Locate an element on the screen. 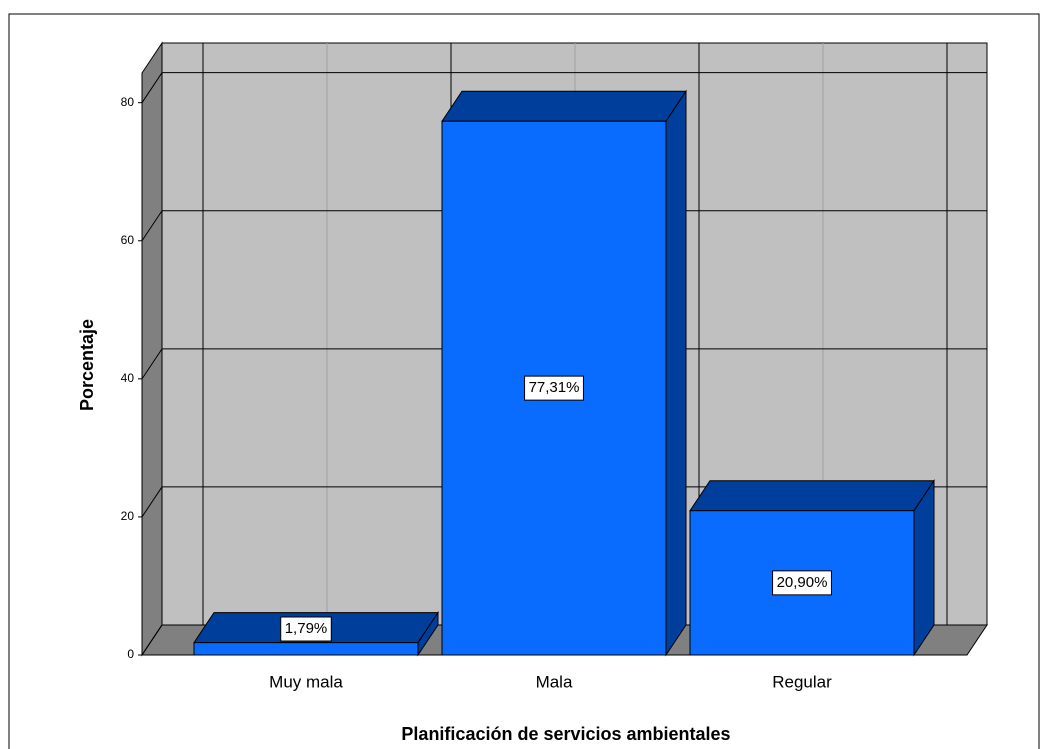 The image size is (1048, 749). value-label: 1,79% is located at coordinates (306, 628).